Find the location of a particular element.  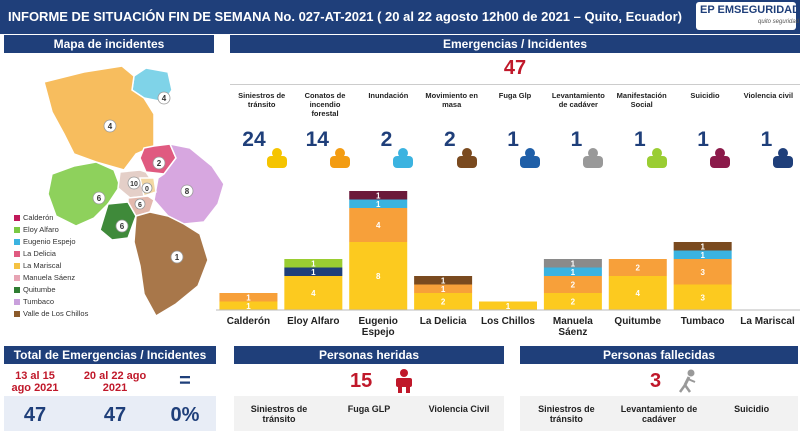

fallecidas-column-label: Levantamiento de cadáver is located at coordinates (659, 414).